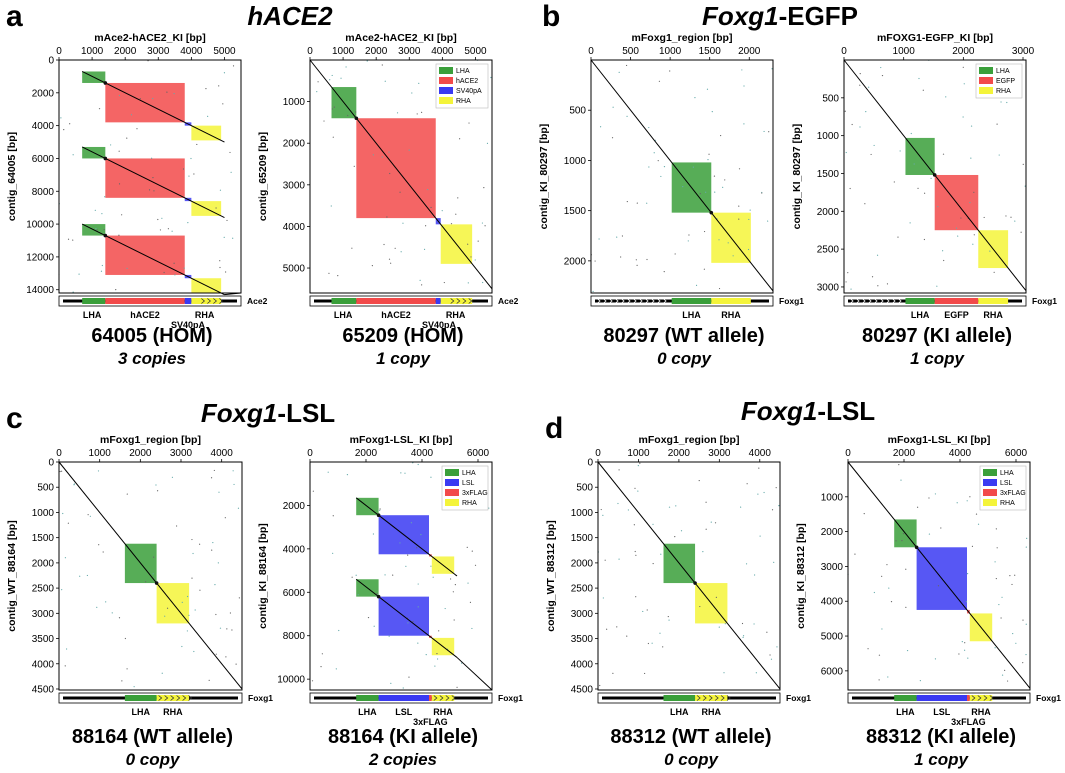 This screenshot has height=773, width=1065. What do you see at coordinates (832, 532) in the screenshot?
I see `y-tick-label: 2000` at bounding box center [832, 532].